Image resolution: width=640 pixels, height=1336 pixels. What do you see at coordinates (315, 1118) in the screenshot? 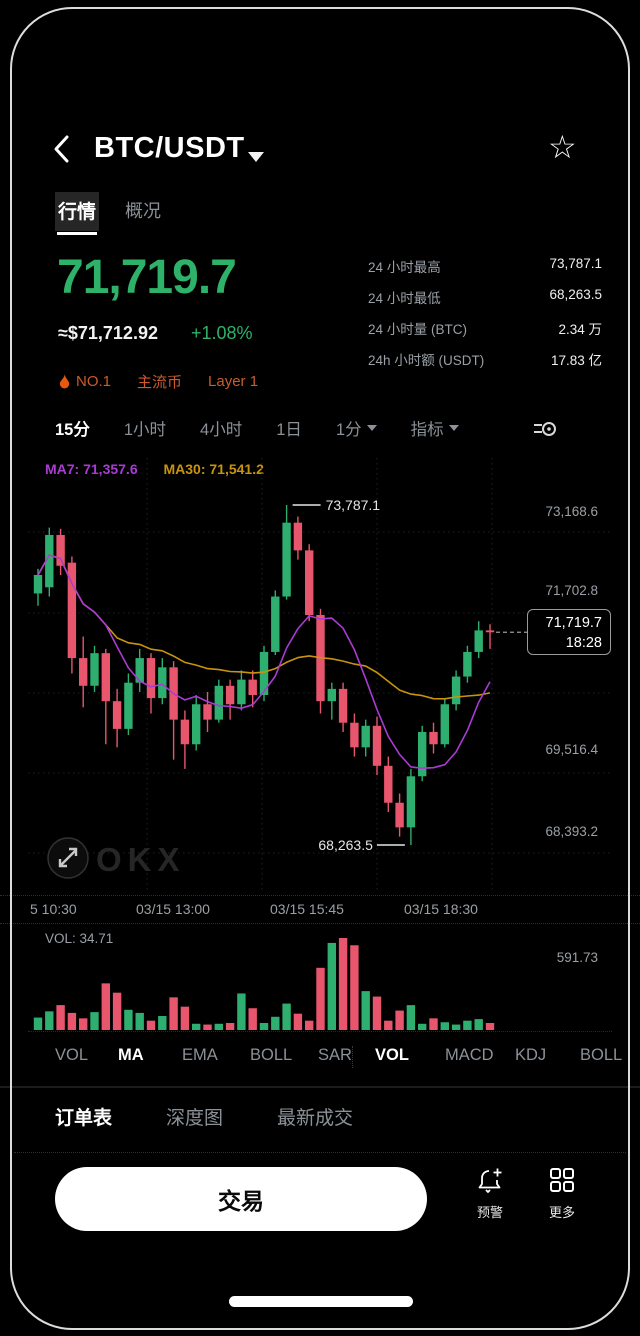
I see `tab-latest-trades: 最新成交` at bounding box center [315, 1118].